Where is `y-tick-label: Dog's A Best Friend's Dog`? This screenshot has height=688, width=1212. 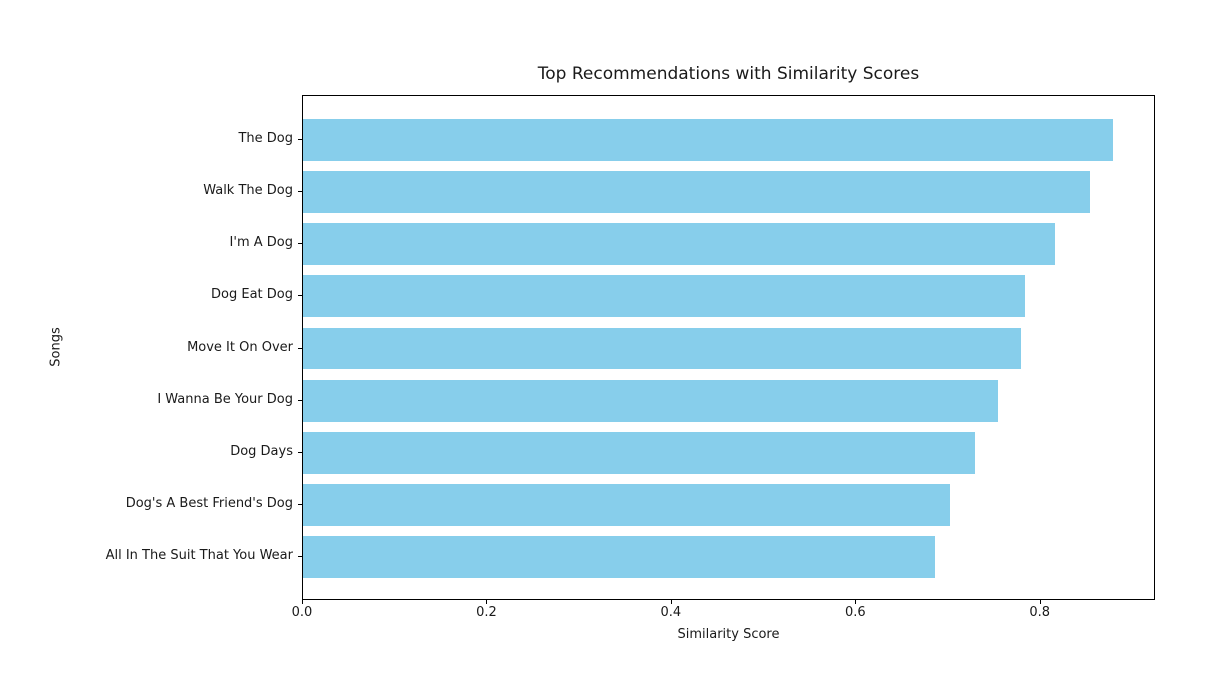 y-tick-label: Dog's A Best Friend's Dog is located at coordinates (209, 503).